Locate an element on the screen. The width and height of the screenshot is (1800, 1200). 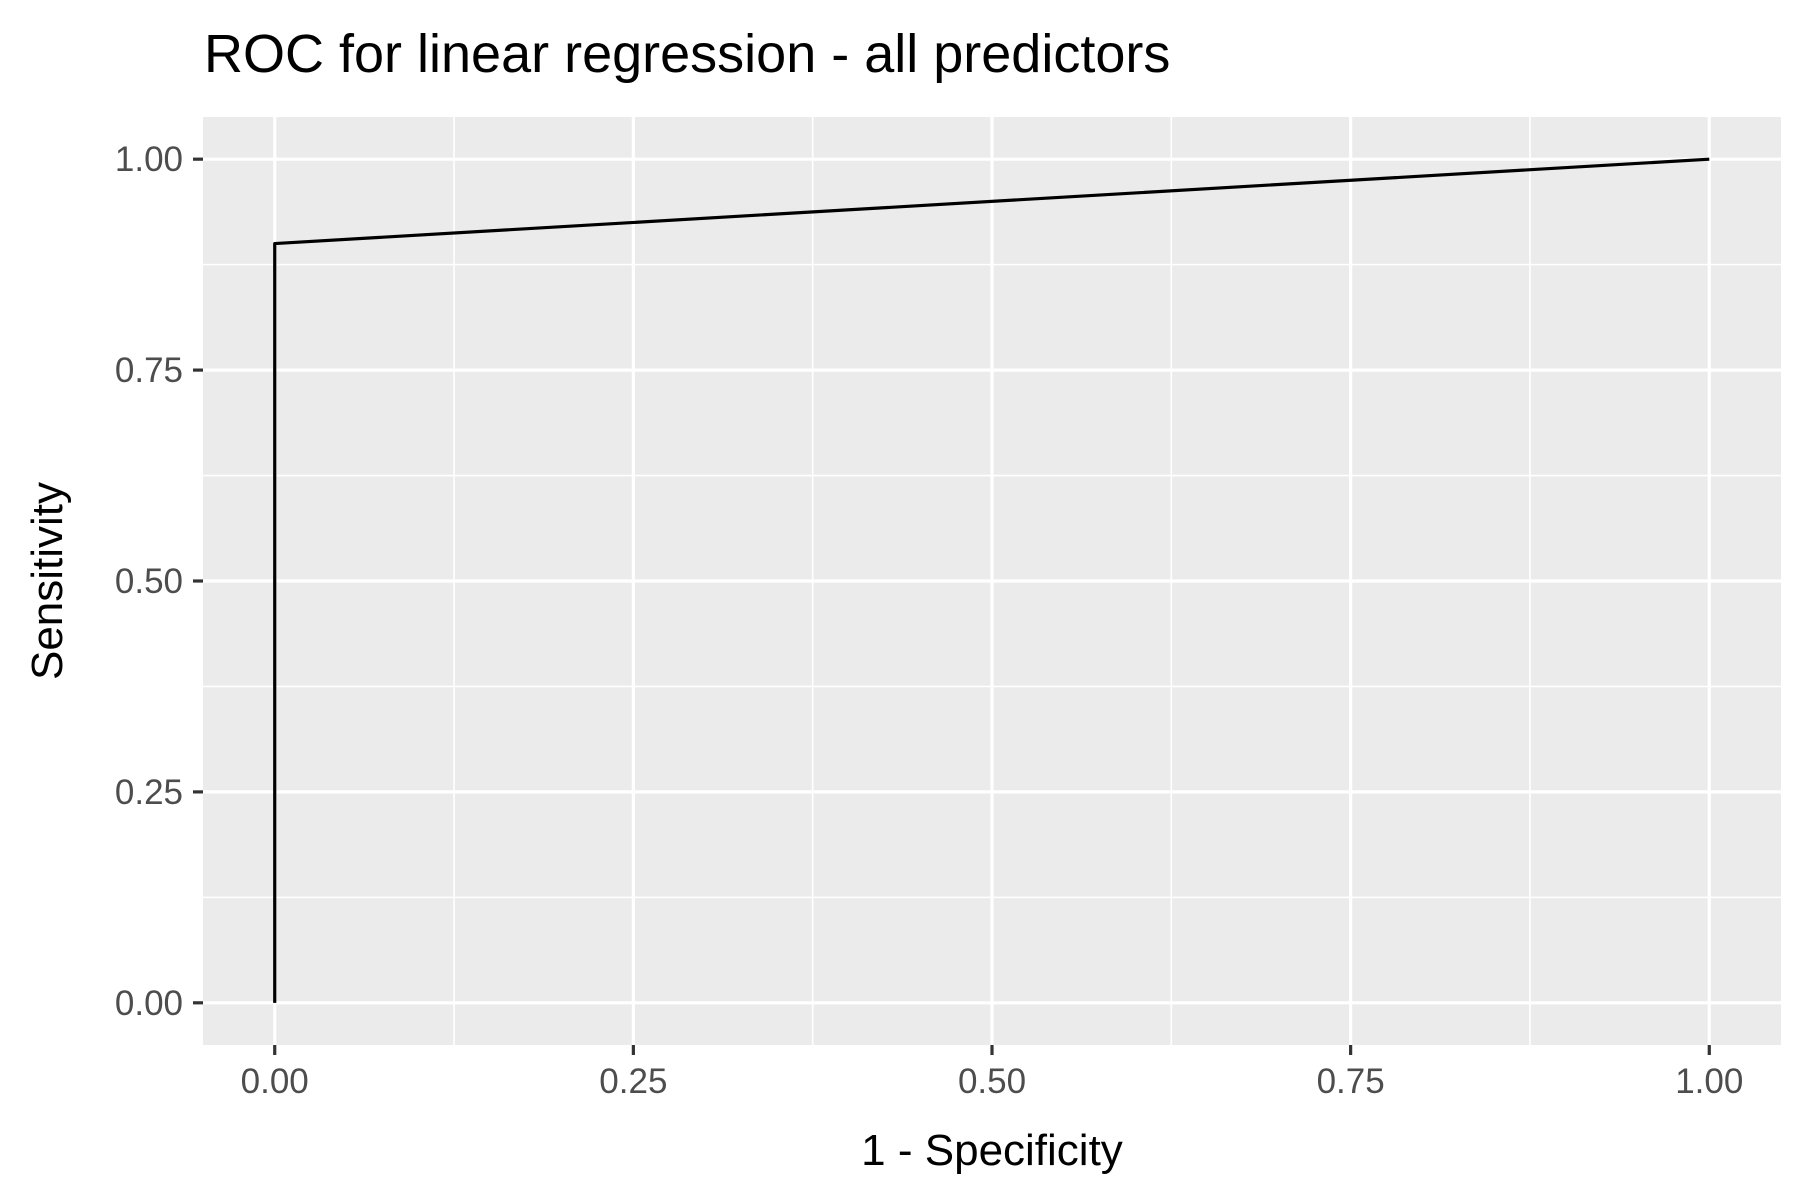
x-tick-label: 0.75 is located at coordinates (1351, 1081).